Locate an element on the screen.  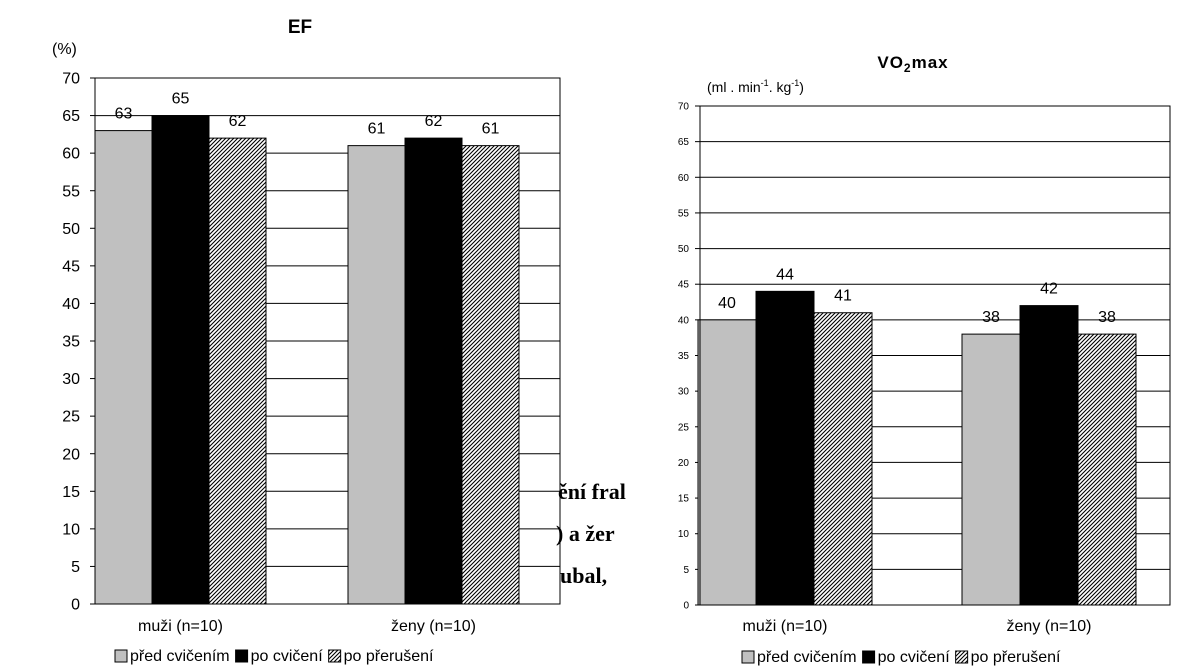
chart-vo2max-title: VO2max is located at coordinates (912, 64).